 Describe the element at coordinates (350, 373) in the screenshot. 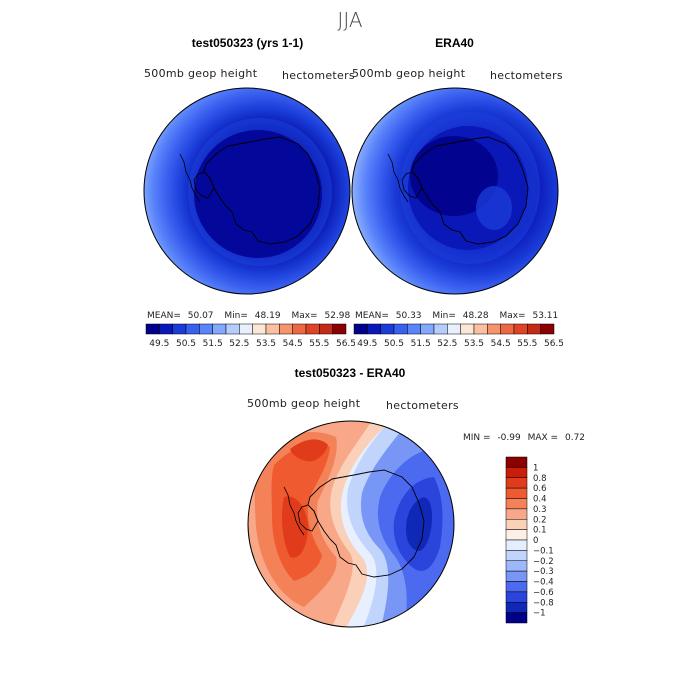

I see `panel3-title: test050323 - ERA40` at that location.